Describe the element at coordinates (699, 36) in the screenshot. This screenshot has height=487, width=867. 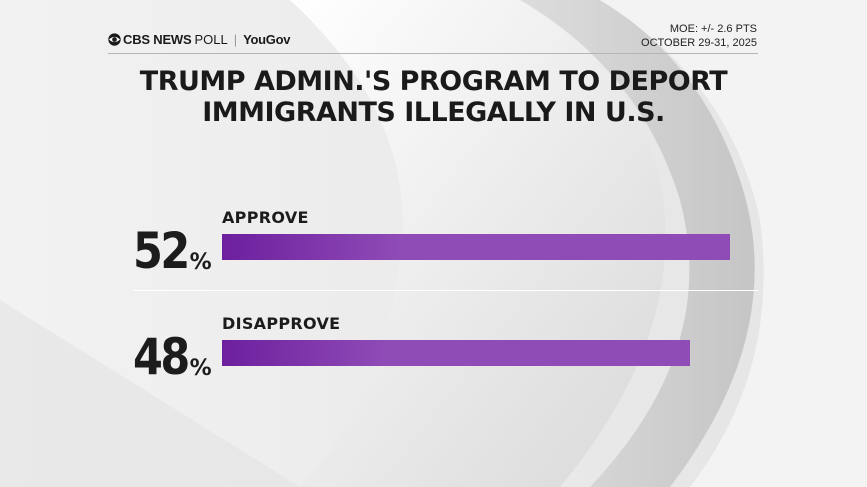
I see `poll-meta: MOE: +/- 2.6 PTS OCTOBER 29-31, 2025` at that location.